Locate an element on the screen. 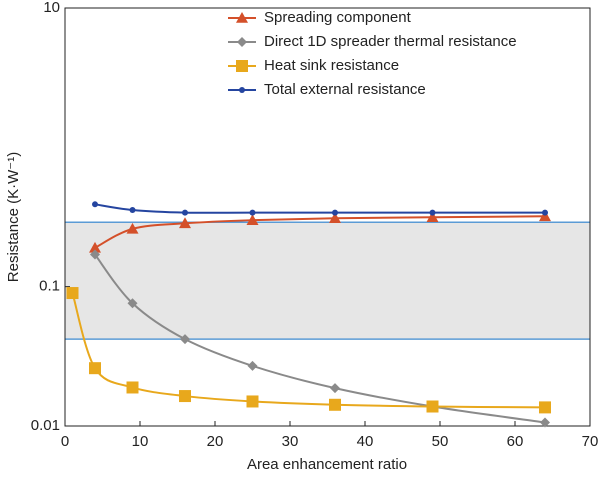 Image resolution: width=600 pixels, height=479 pixels. x-tick-label: 30 is located at coordinates (290, 441).